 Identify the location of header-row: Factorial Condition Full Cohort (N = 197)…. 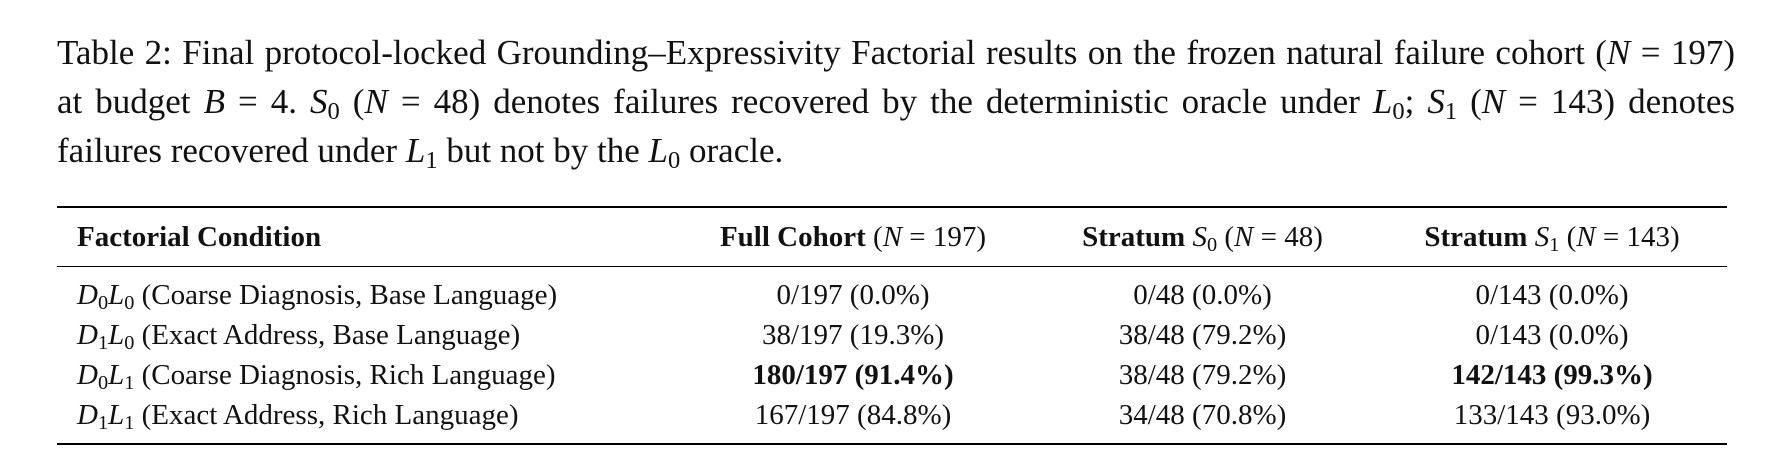
(892, 237).